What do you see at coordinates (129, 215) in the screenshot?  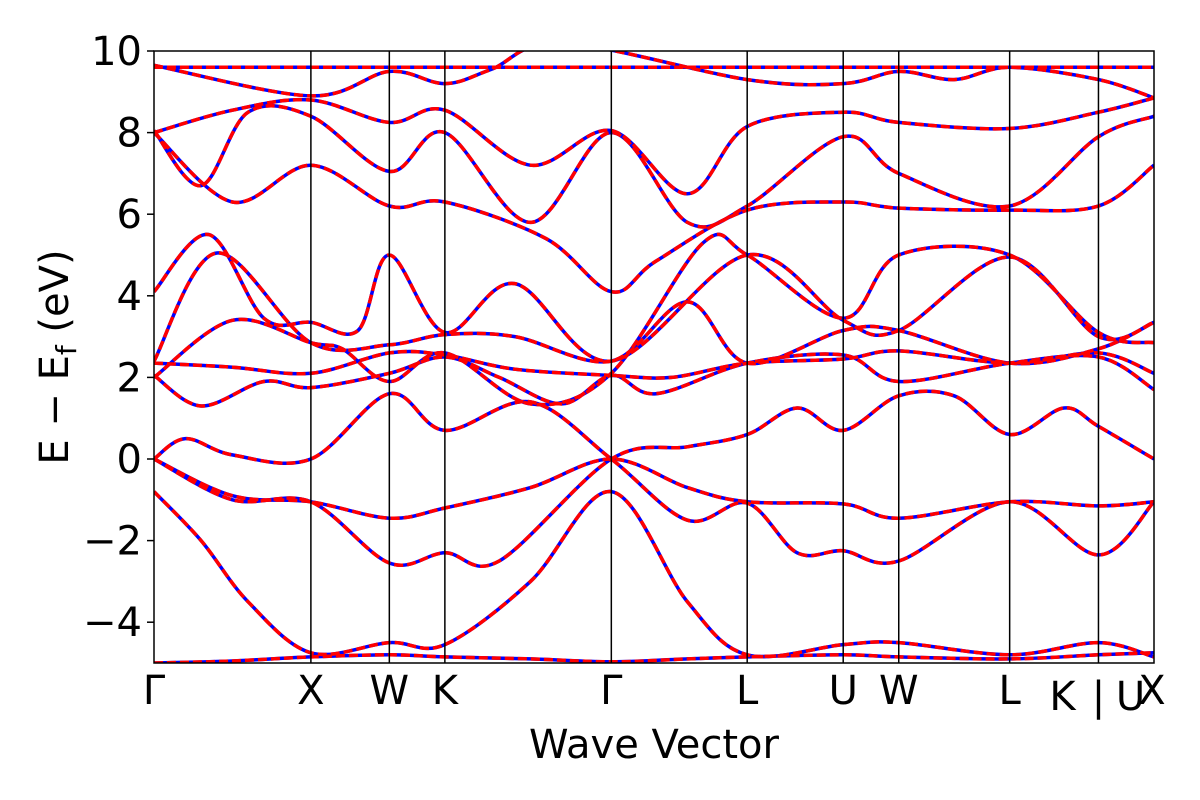 I see `y-tick-label: 6` at bounding box center [129, 215].